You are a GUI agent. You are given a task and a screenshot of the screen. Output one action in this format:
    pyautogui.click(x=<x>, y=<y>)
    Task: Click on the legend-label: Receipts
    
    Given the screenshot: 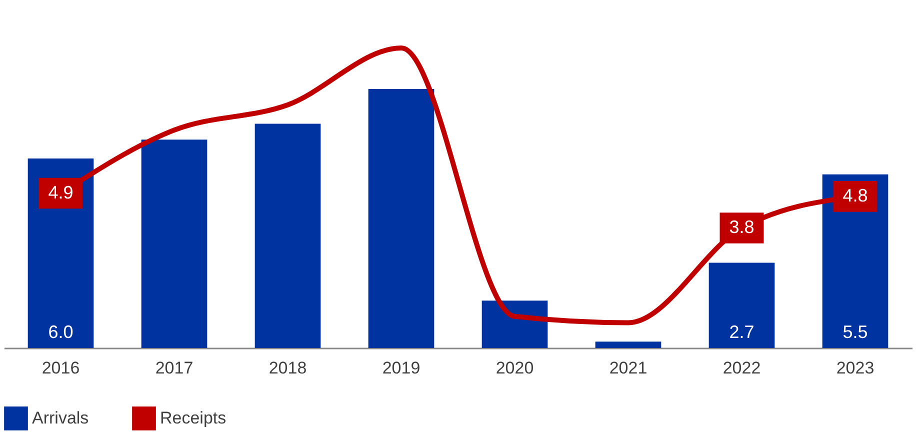 What is the action you would take?
    pyautogui.click(x=193, y=418)
    